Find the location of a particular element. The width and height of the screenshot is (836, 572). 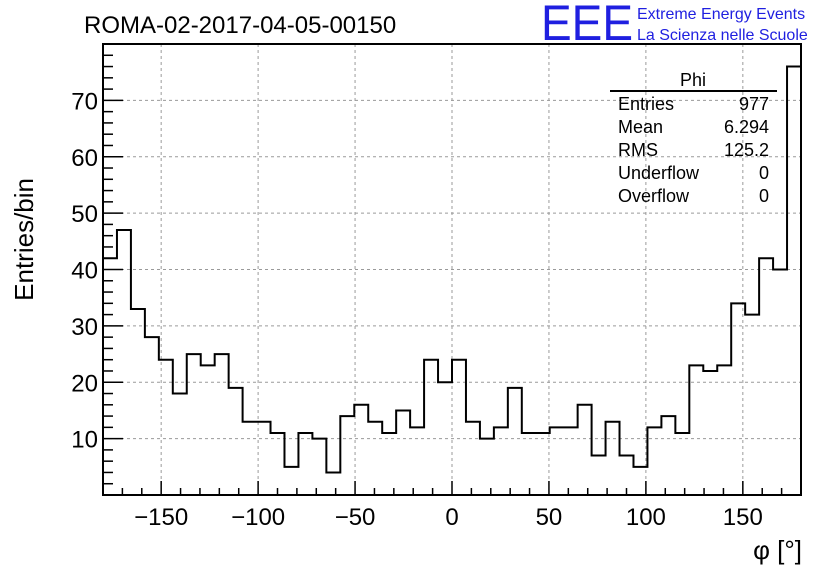

y-axis-label: Entries/bin is located at coordinates (24, 239).